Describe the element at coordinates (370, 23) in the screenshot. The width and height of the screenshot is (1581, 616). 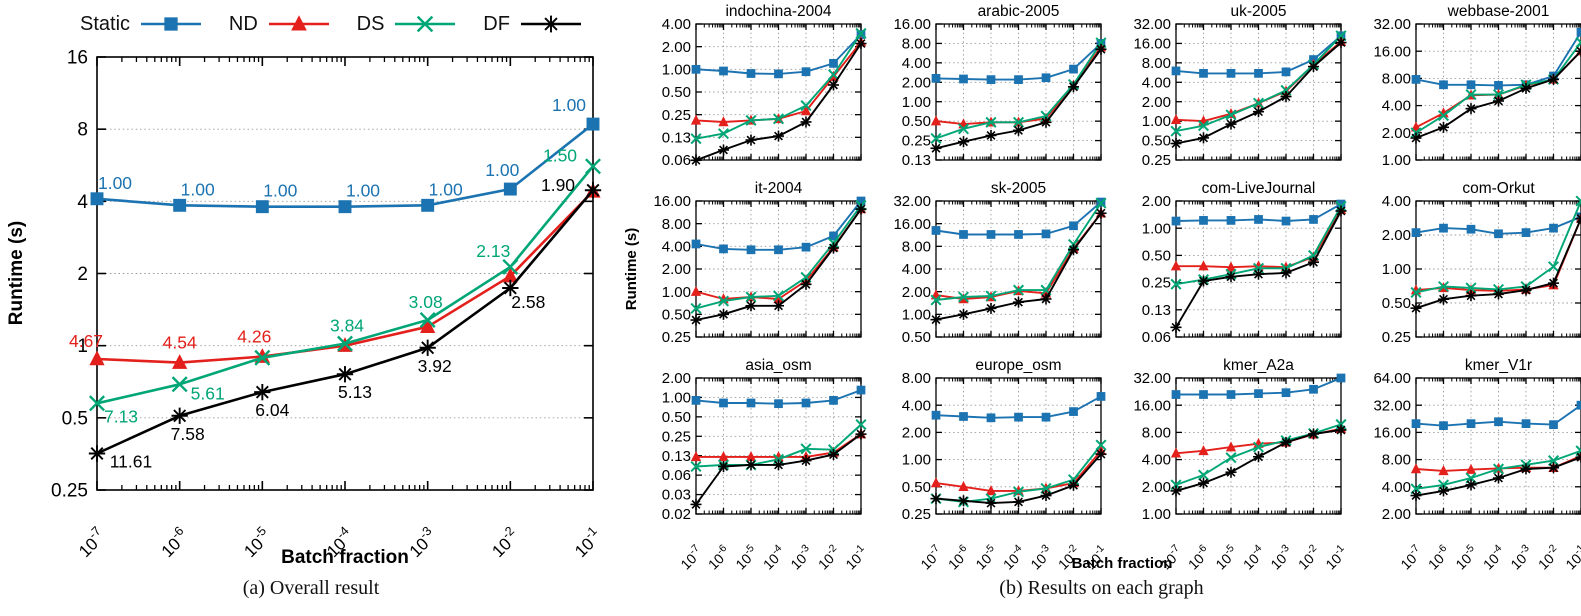
I see `legend-label: DS` at that location.